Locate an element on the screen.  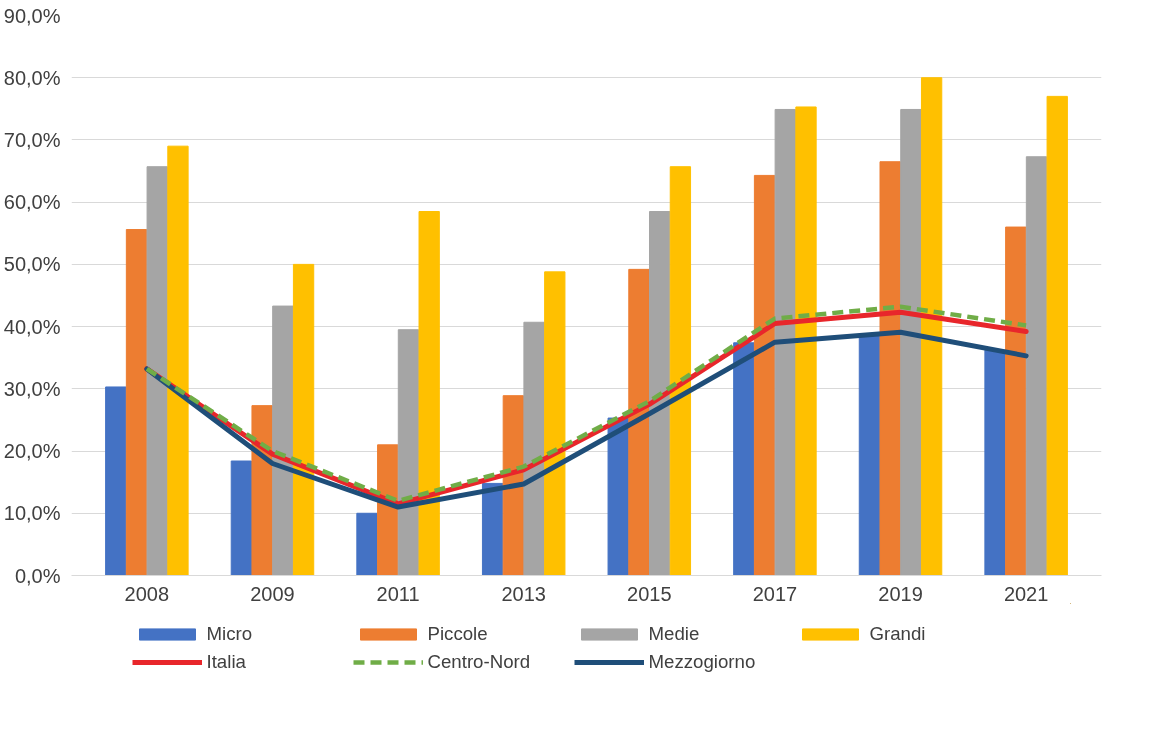
x-tick-label: 2015 is located at coordinates (649, 593).